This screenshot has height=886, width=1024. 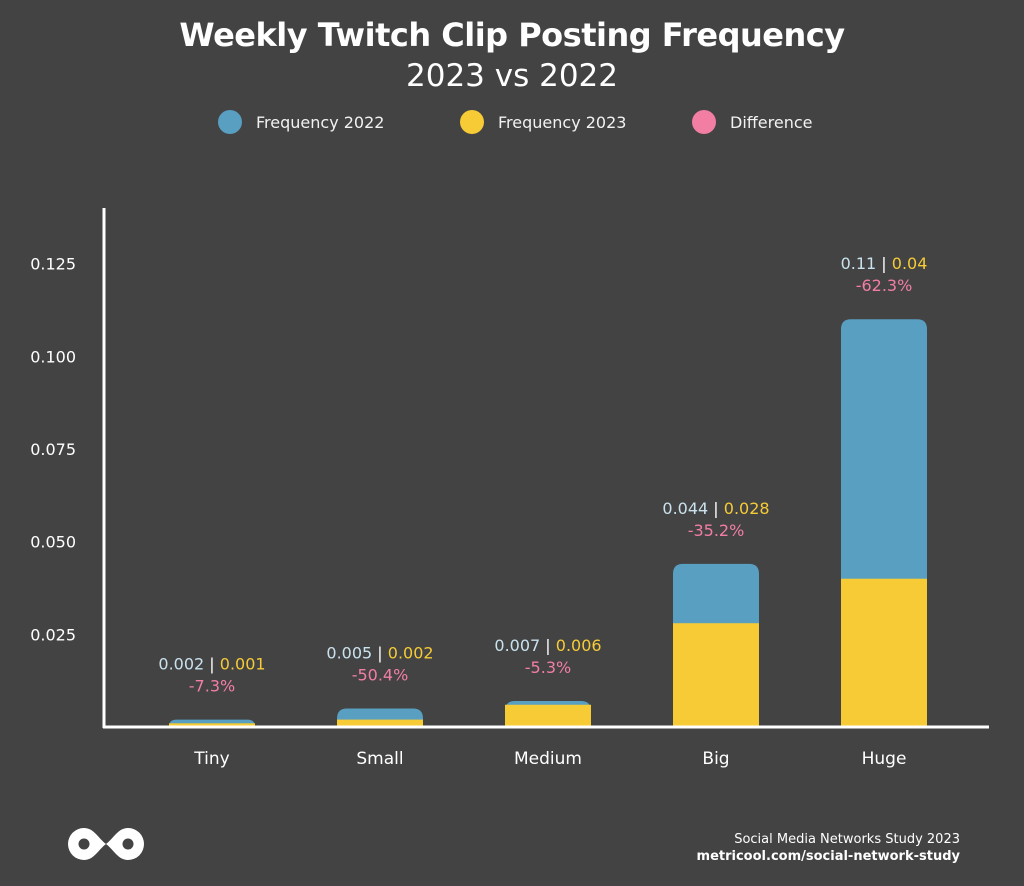 What do you see at coordinates (579, 645) in the screenshot?
I see `value-label-2023: 0.006` at bounding box center [579, 645].